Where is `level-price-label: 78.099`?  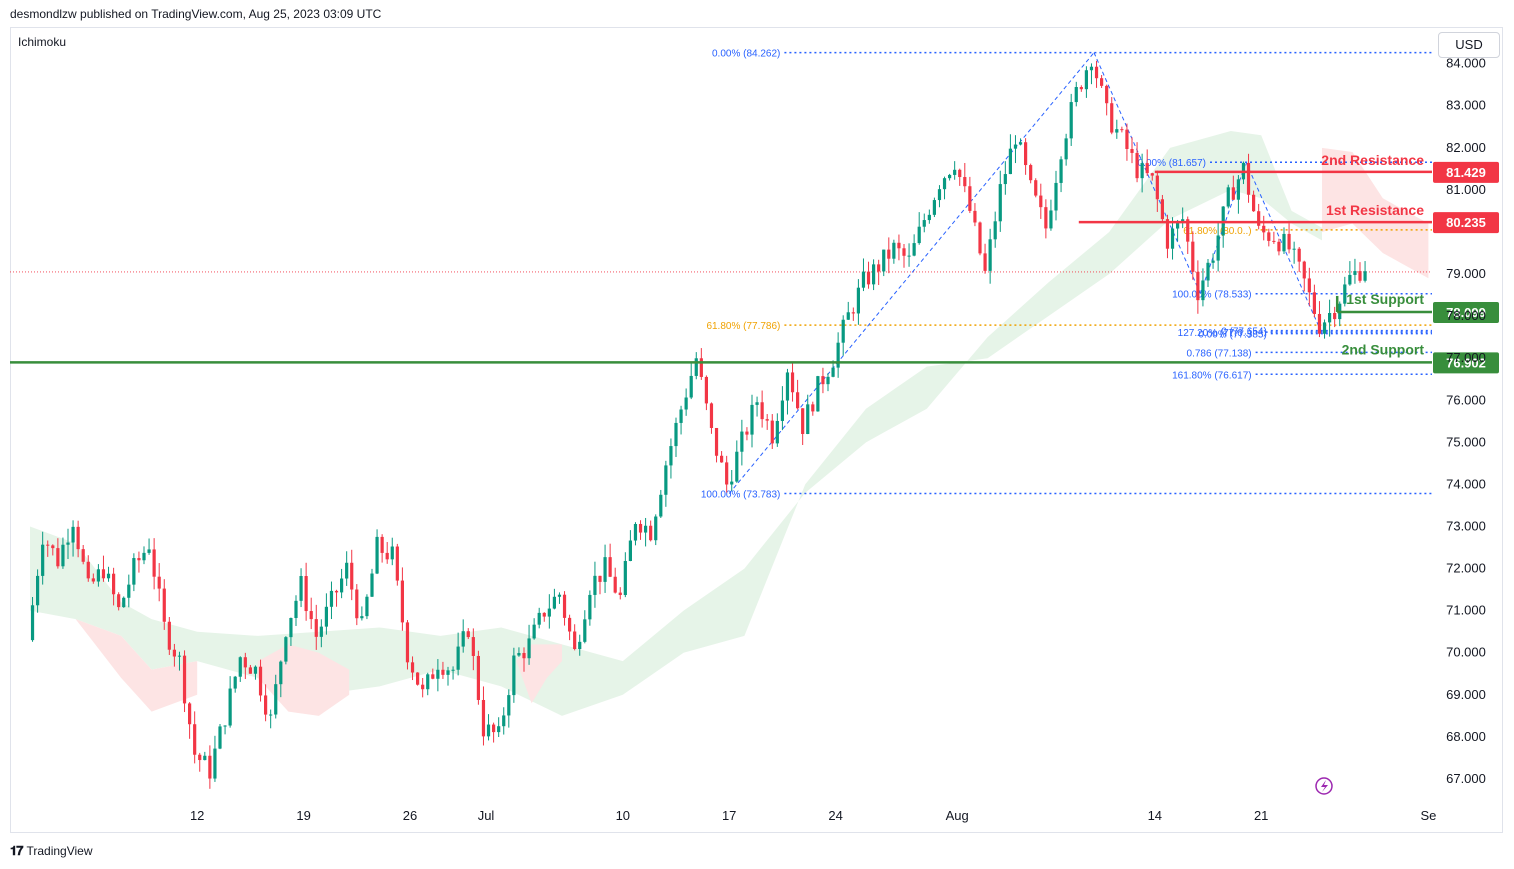
level-price-label: 78.099 is located at coordinates (1466, 312).